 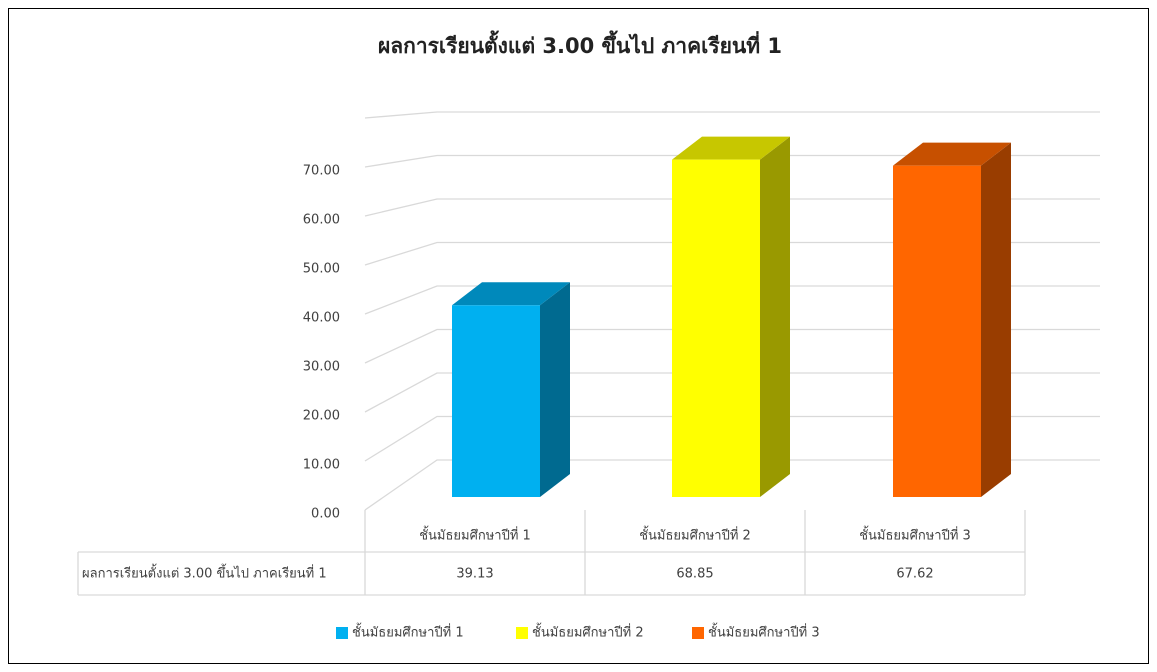 What do you see at coordinates (321, 416) in the screenshot?
I see `y-tick-label: 20.00` at bounding box center [321, 416].